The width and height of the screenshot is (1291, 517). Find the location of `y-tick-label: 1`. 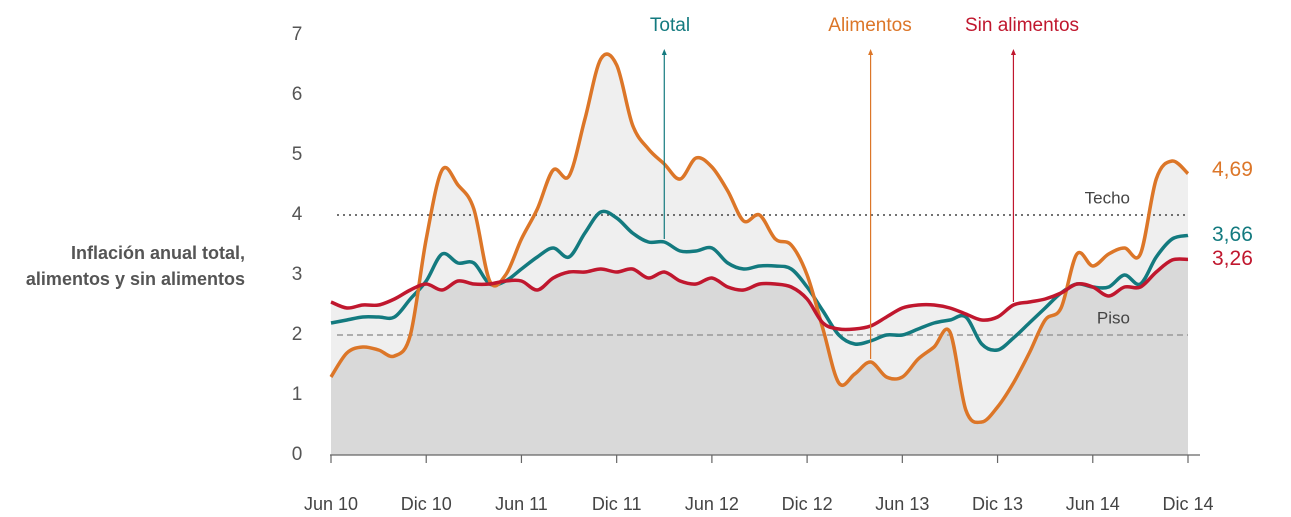

y-tick-label: 1 is located at coordinates (297, 394).